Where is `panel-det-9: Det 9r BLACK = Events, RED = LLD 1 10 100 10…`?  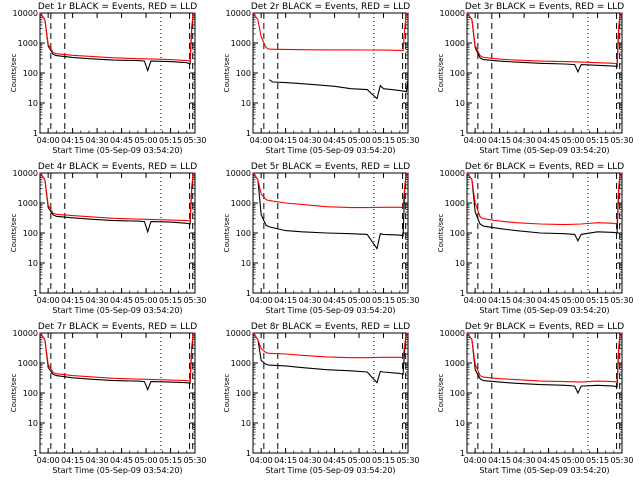
panel-det-9: Det 9r BLACK = Events, RED = LLD 1 10 100 10… is located at coordinates (535, 398).